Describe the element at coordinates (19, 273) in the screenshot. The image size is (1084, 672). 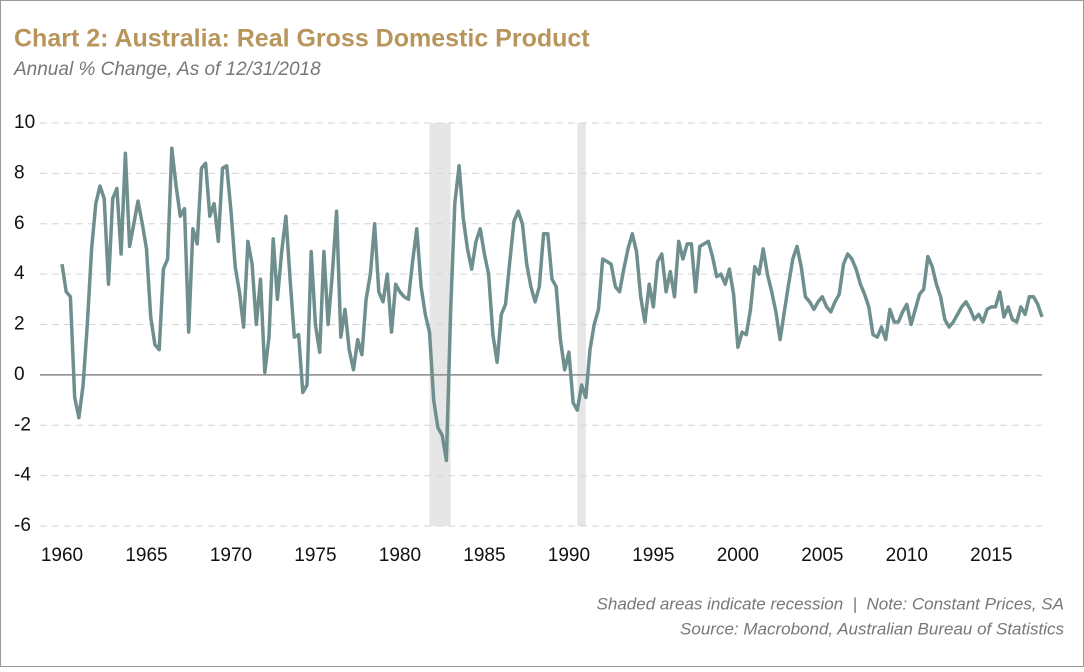
I see `y-tick-label: 4` at that location.